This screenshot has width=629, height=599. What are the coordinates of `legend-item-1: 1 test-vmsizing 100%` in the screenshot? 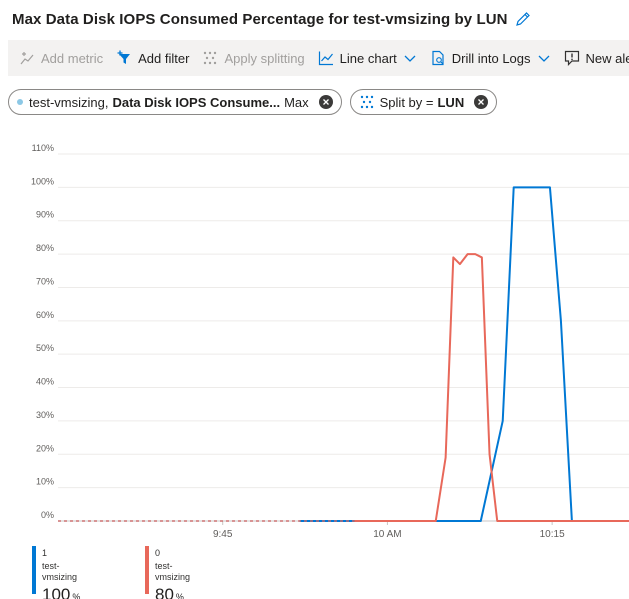 It's located at (56, 572).